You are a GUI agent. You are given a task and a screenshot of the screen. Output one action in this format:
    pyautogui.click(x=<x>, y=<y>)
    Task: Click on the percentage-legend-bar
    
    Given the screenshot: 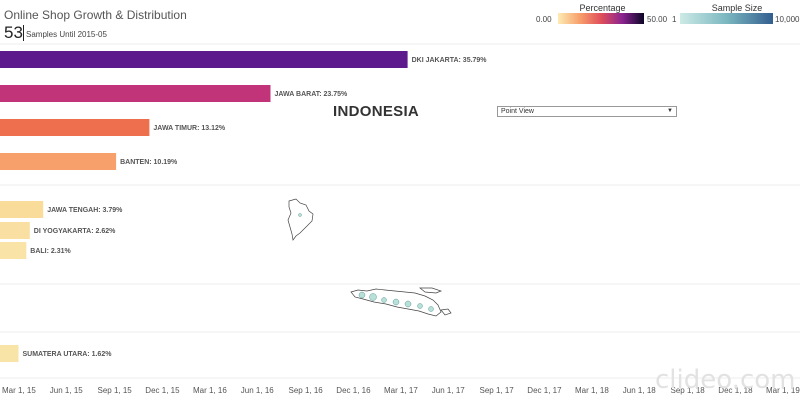 What is the action you would take?
    pyautogui.click(x=601, y=18)
    